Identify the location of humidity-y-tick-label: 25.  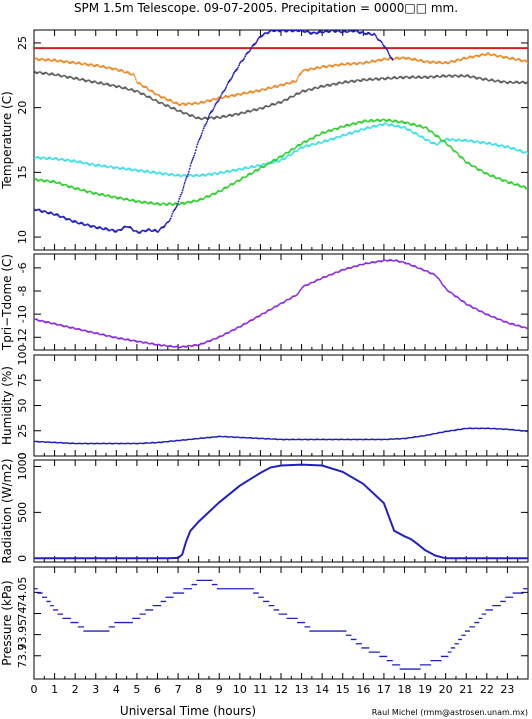
(22, 431).